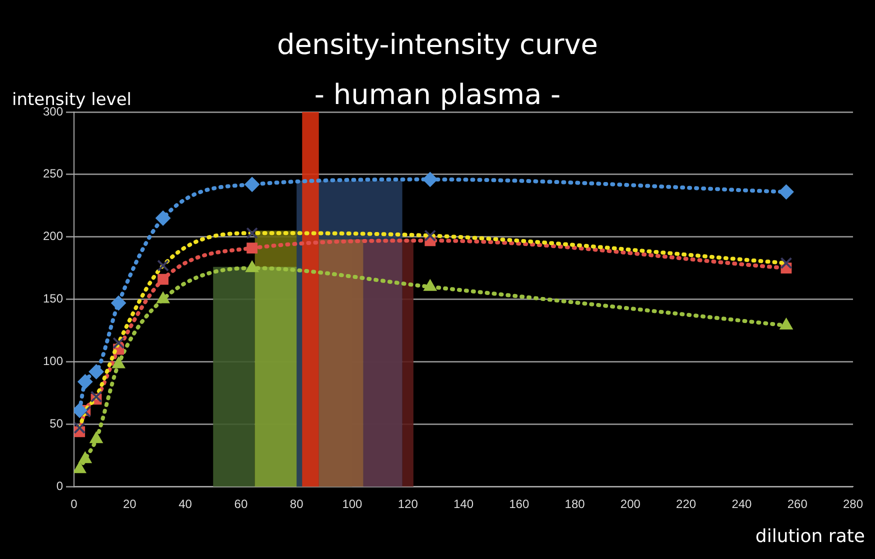 Image resolution: width=875 pixels, height=559 pixels. I want to click on x-tick-label: 140, so click(463, 504).